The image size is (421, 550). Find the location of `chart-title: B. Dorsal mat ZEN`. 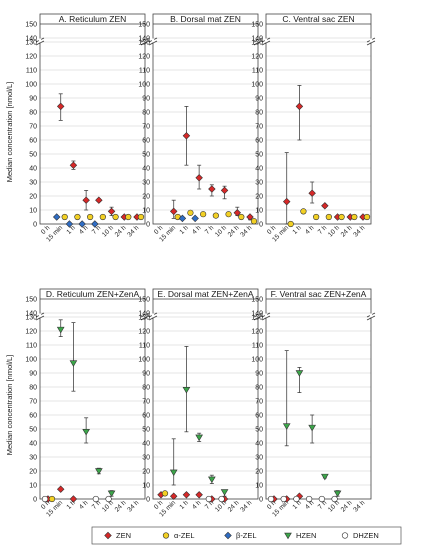

chart-title: B. Dorsal mat ZEN is located at coordinates (205, 19).